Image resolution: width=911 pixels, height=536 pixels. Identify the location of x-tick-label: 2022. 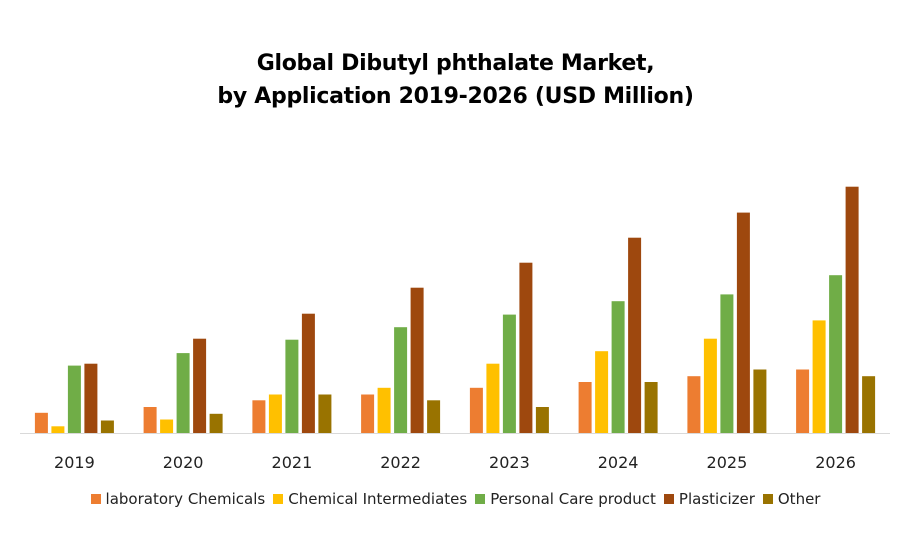
(400, 462).